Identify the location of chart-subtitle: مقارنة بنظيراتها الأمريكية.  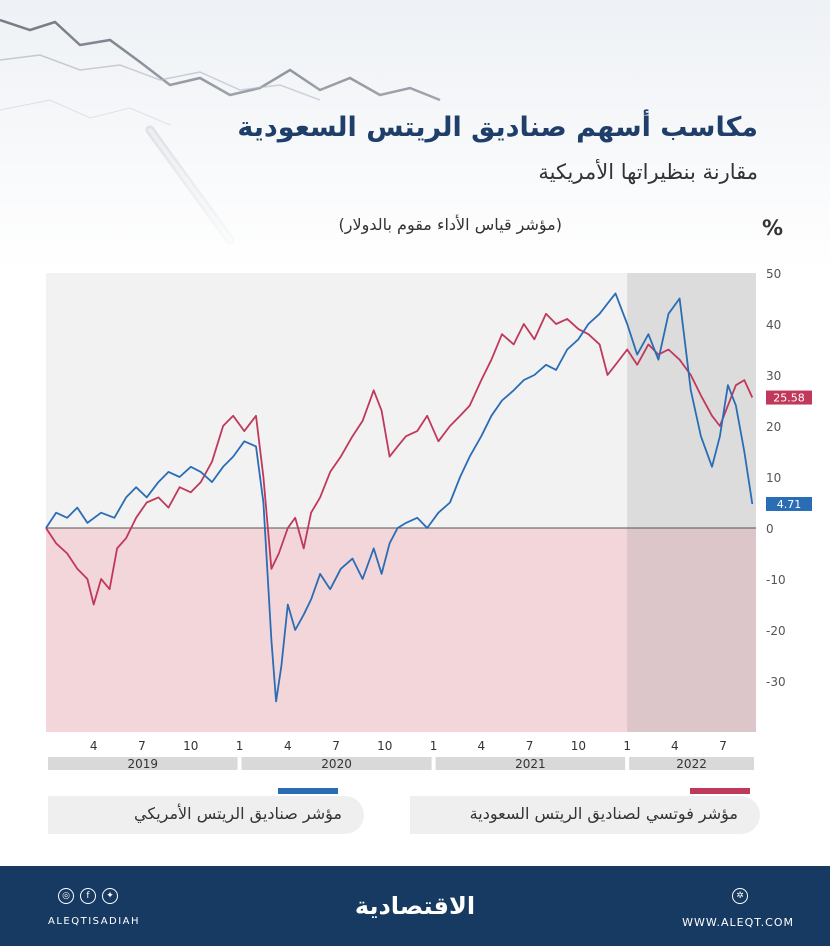
(648, 172).